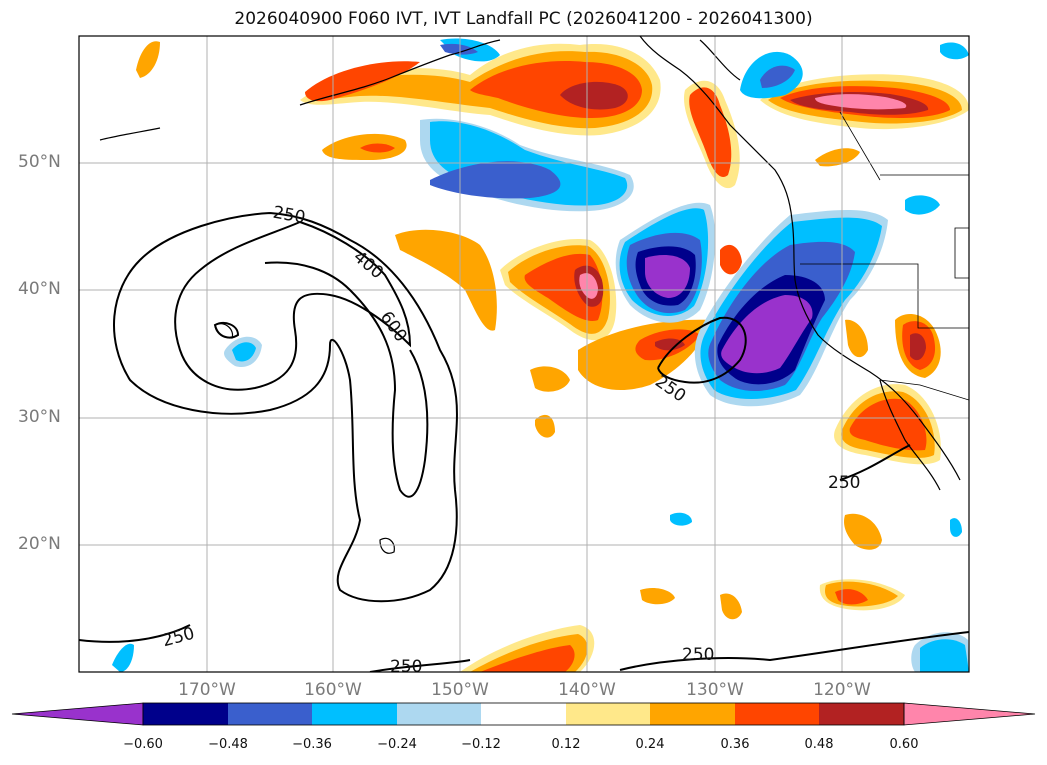 This screenshot has height=765, width=1047. Describe the element at coordinates (39, 544) in the screenshot. I see `lat-label-20n: 20°N` at that location.